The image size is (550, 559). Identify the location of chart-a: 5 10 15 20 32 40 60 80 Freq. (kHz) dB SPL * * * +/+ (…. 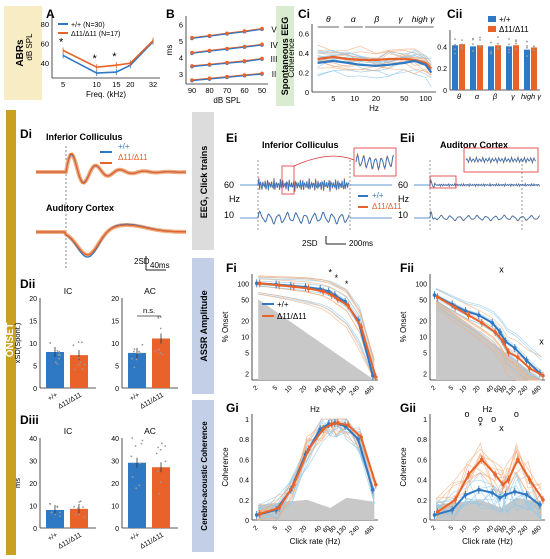
(92, 57).